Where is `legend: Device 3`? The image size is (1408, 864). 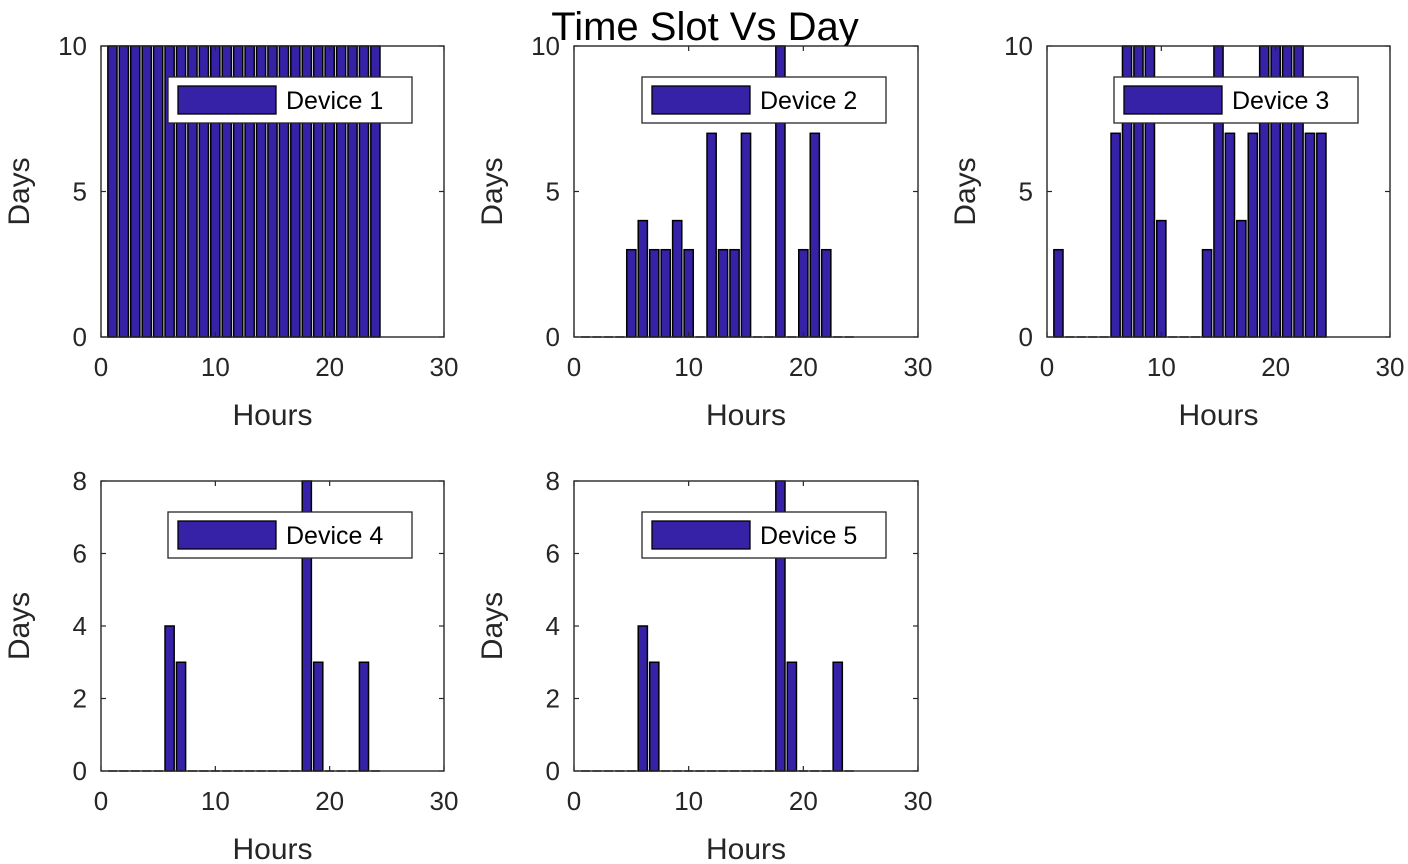 legend: Device 3 is located at coordinates (1236, 100).